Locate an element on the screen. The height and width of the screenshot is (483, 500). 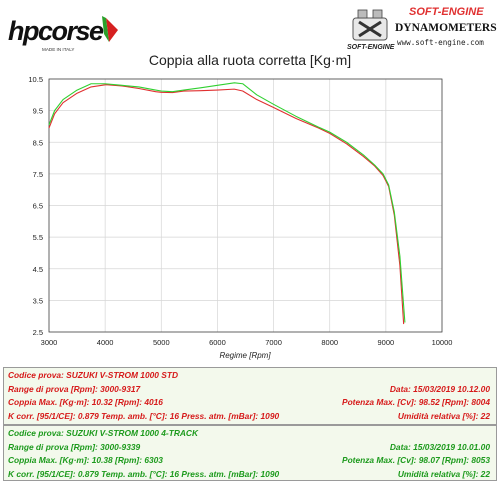
hpcorse-logo: hpcorse MADE IN ITALY is located at coordinates (66, 32).